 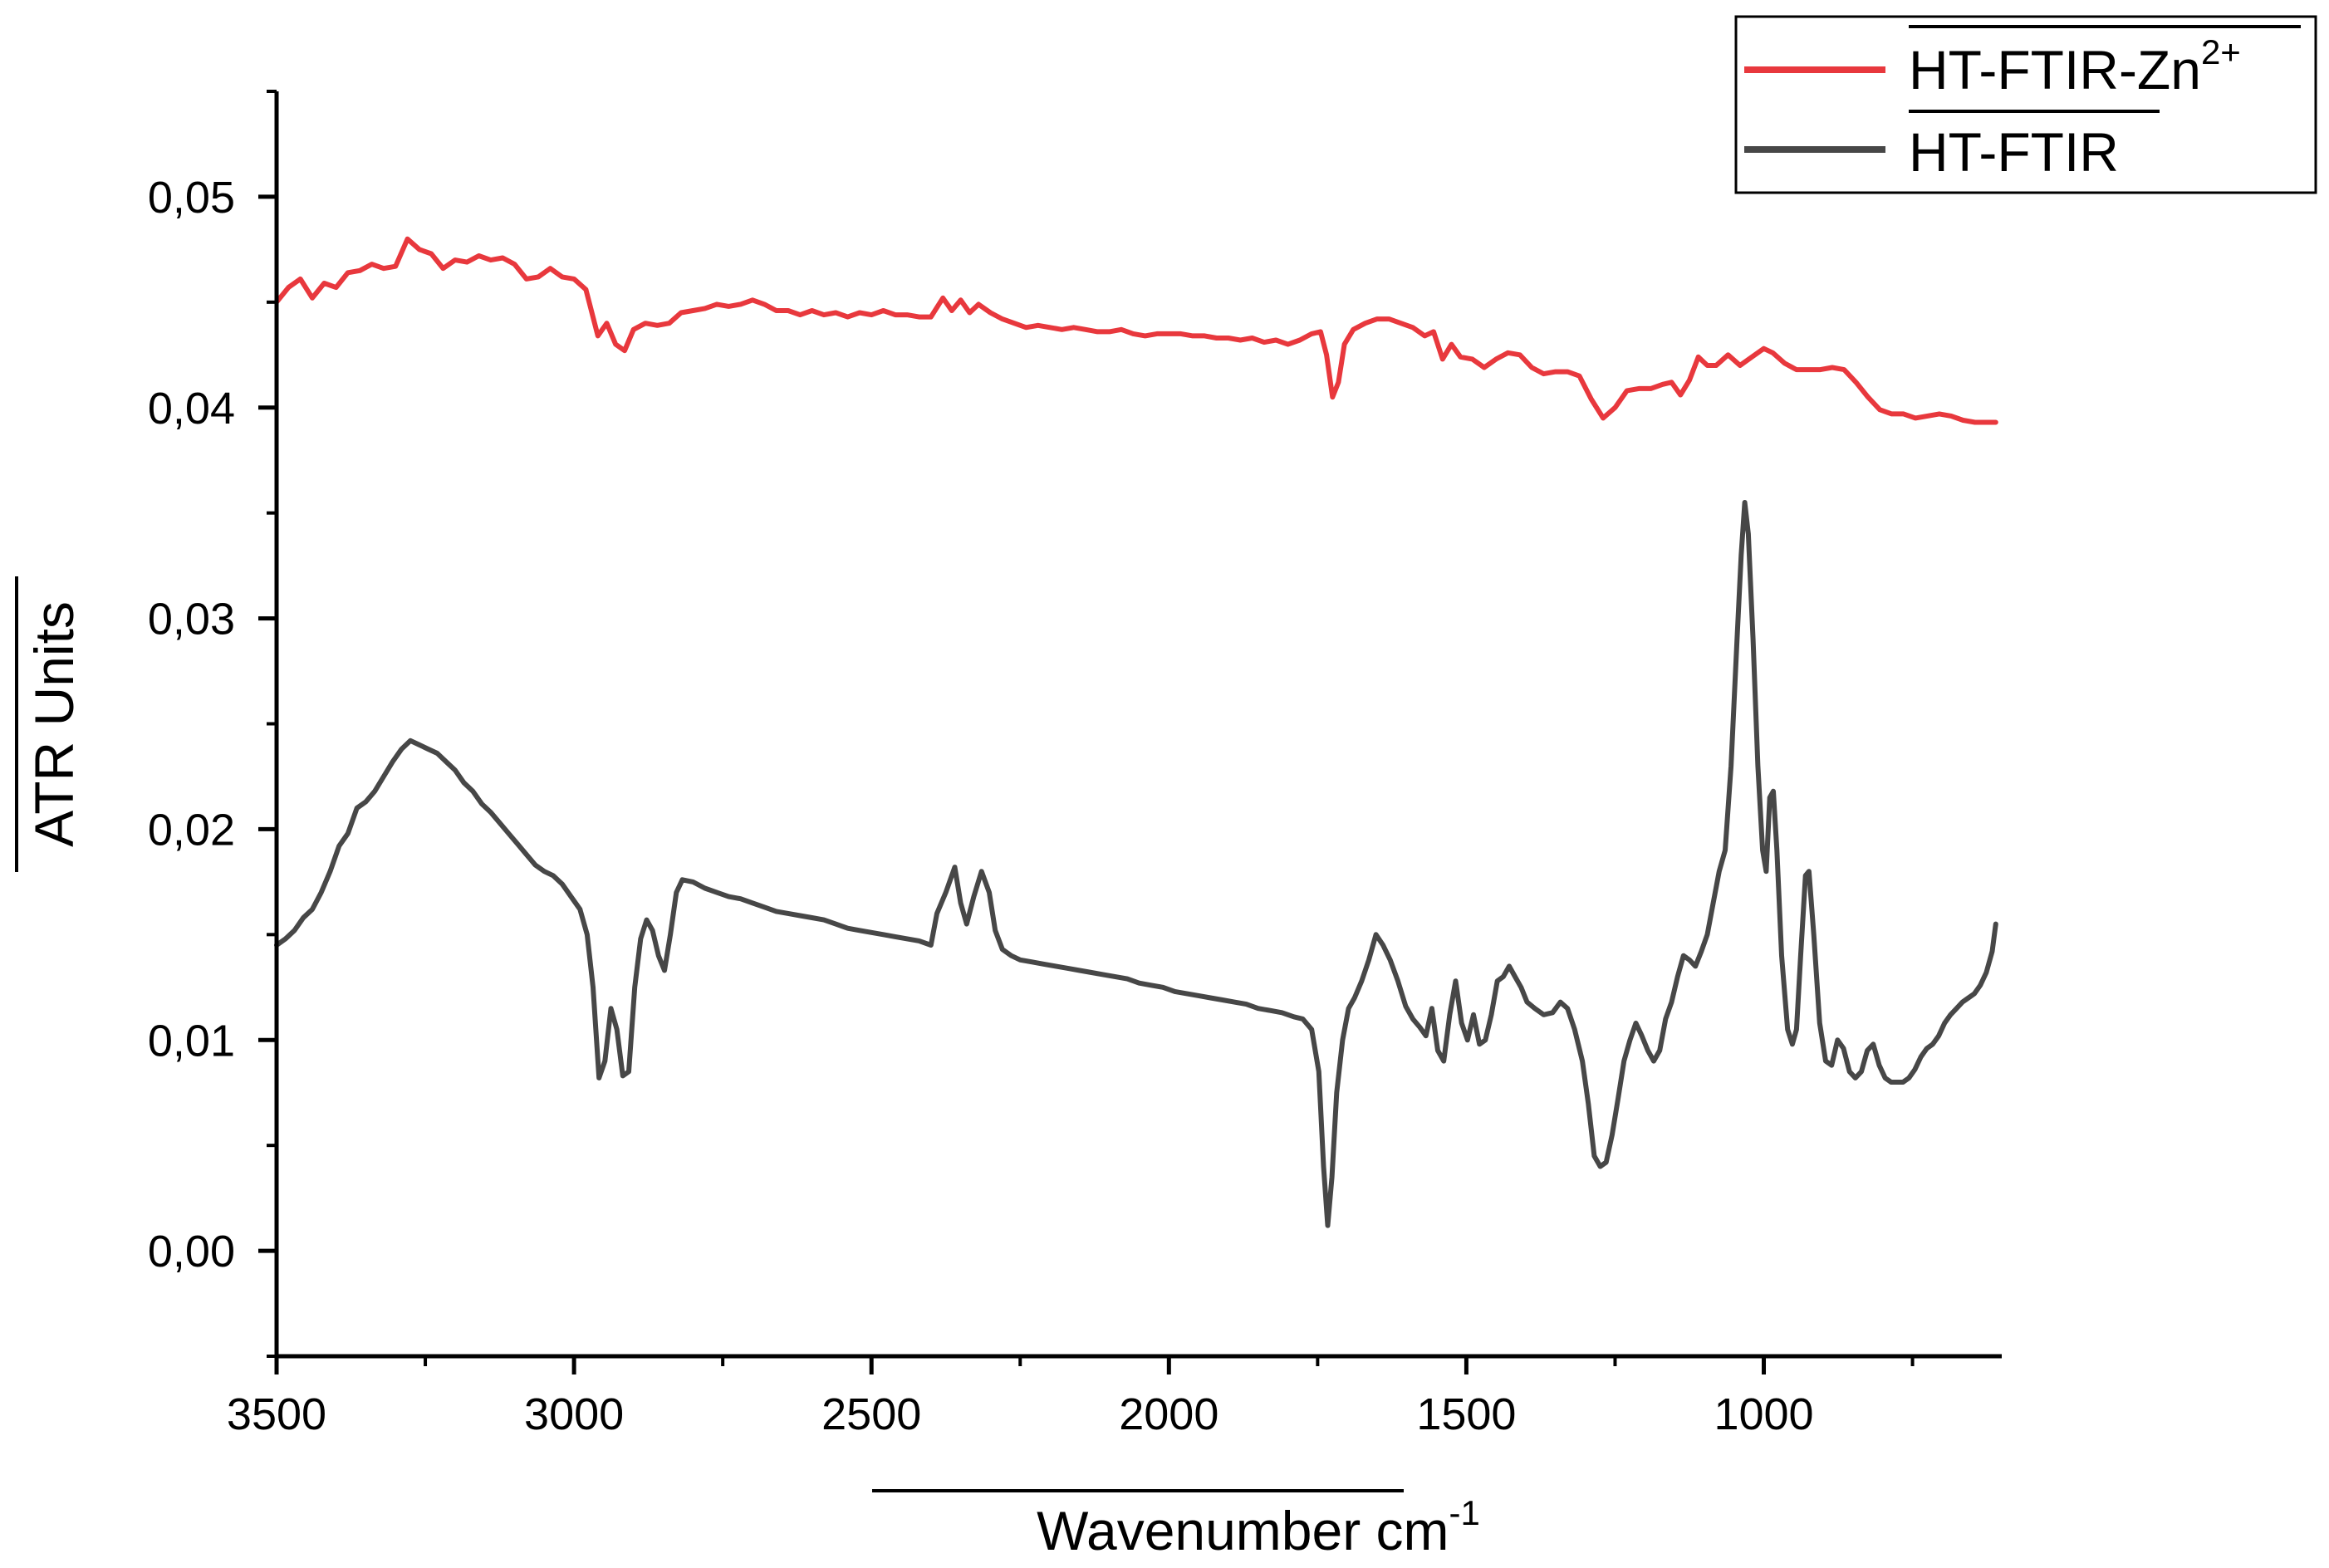 I want to click on x-tick-label: 1500, so click(x=1466, y=1414).